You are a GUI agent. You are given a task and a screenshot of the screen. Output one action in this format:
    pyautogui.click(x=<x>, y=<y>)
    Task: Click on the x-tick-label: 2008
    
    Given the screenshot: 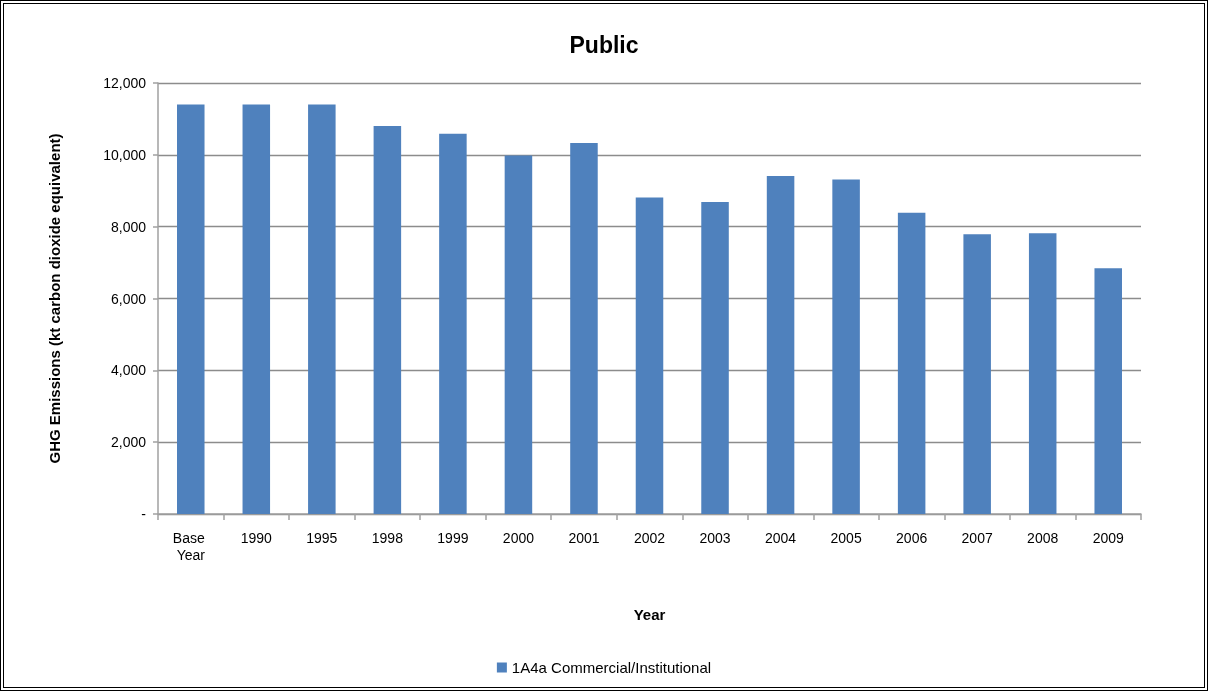 What is the action you would take?
    pyautogui.click(x=1043, y=537)
    